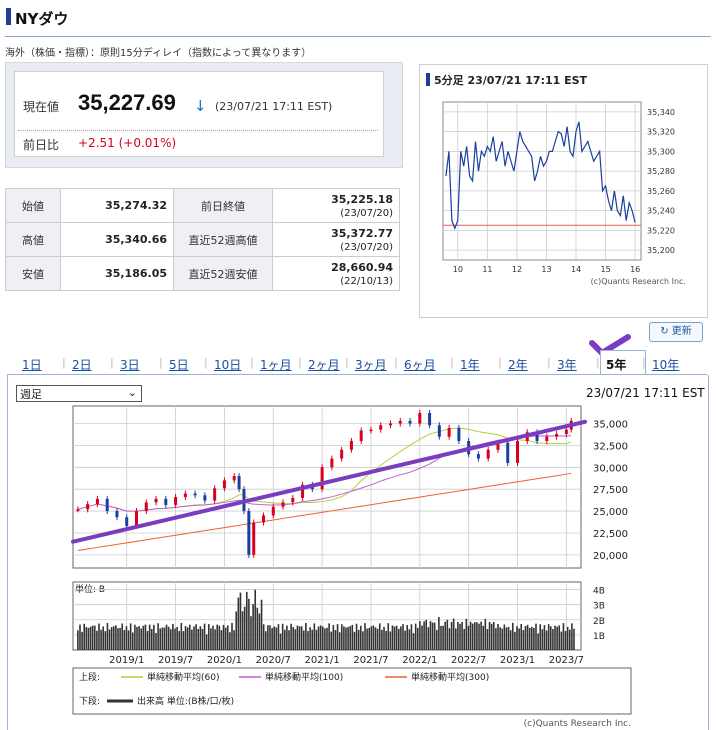 Image resolution: width=716 pixels, height=730 pixels. Describe the element at coordinates (336, 205) in the screenshot. I see `stat-value: 35,225.18 (23/07/20)` at that location.